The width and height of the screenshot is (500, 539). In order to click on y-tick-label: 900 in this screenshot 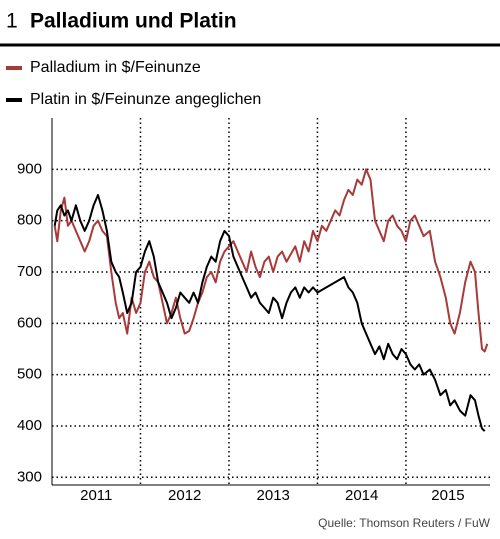, I will do `click(29, 168)`.